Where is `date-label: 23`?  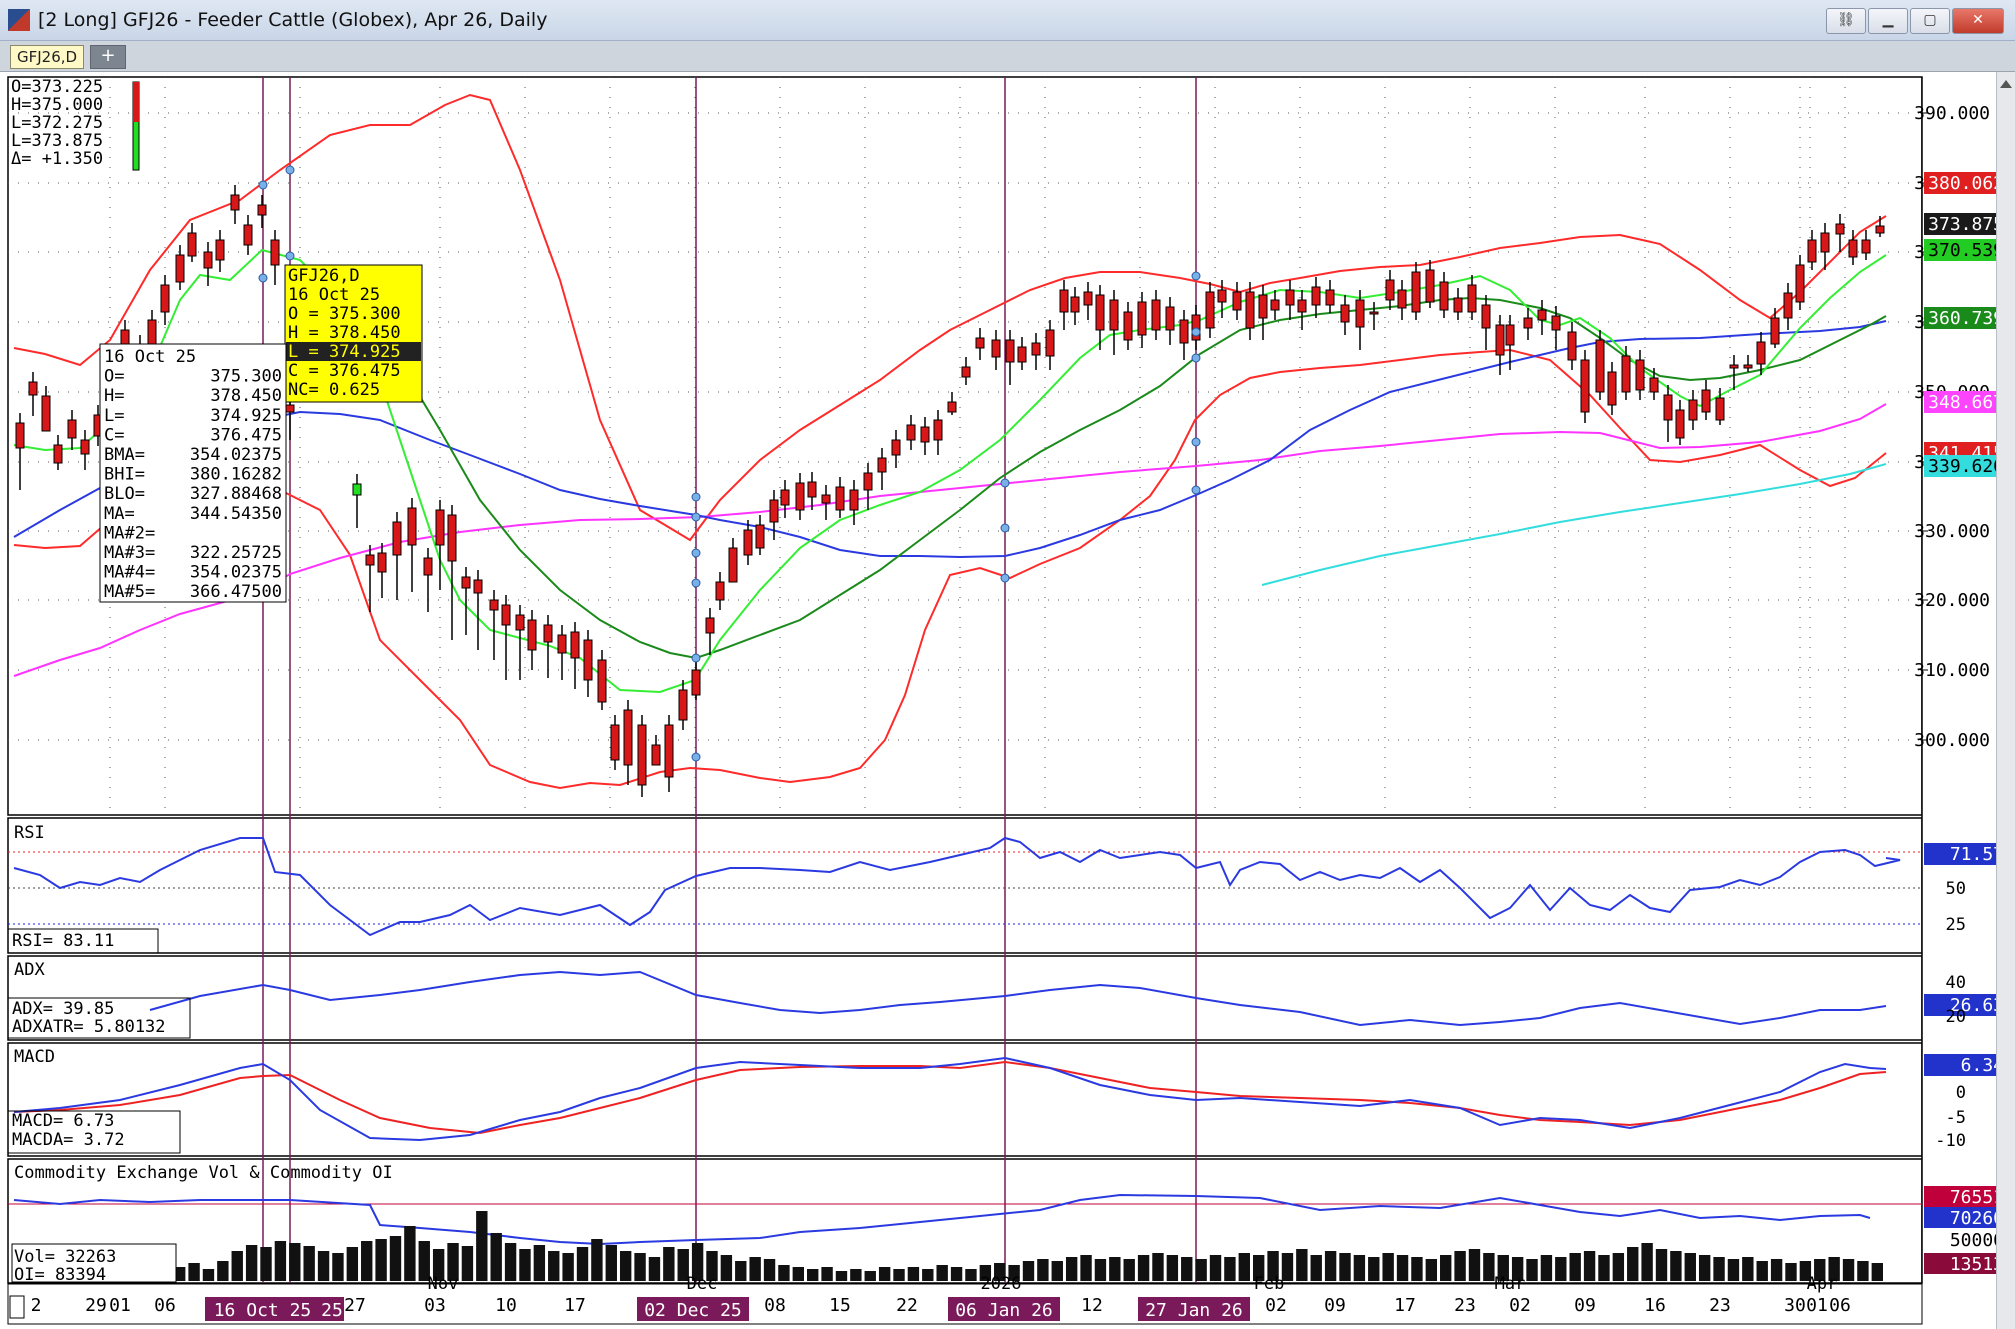
date-label: 23 is located at coordinates (1720, 1305).